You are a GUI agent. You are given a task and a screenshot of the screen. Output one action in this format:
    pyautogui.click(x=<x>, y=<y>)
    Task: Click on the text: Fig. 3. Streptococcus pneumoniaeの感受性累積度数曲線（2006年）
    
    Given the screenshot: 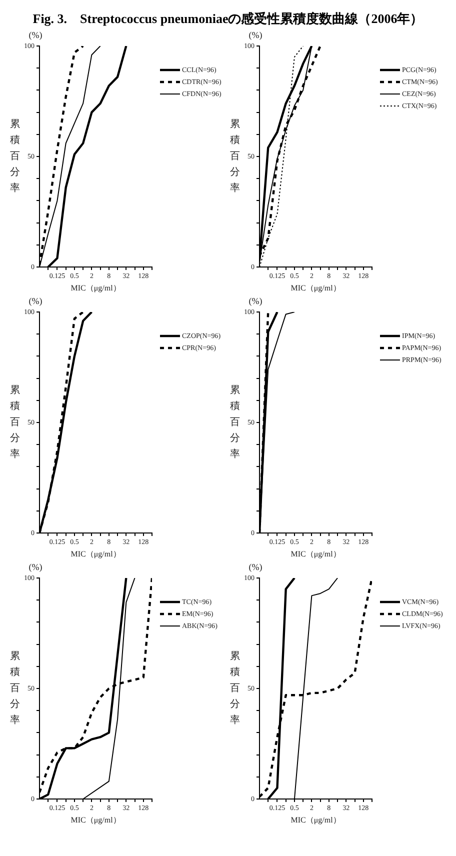 What is the action you would take?
    pyautogui.click(x=228, y=19)
    